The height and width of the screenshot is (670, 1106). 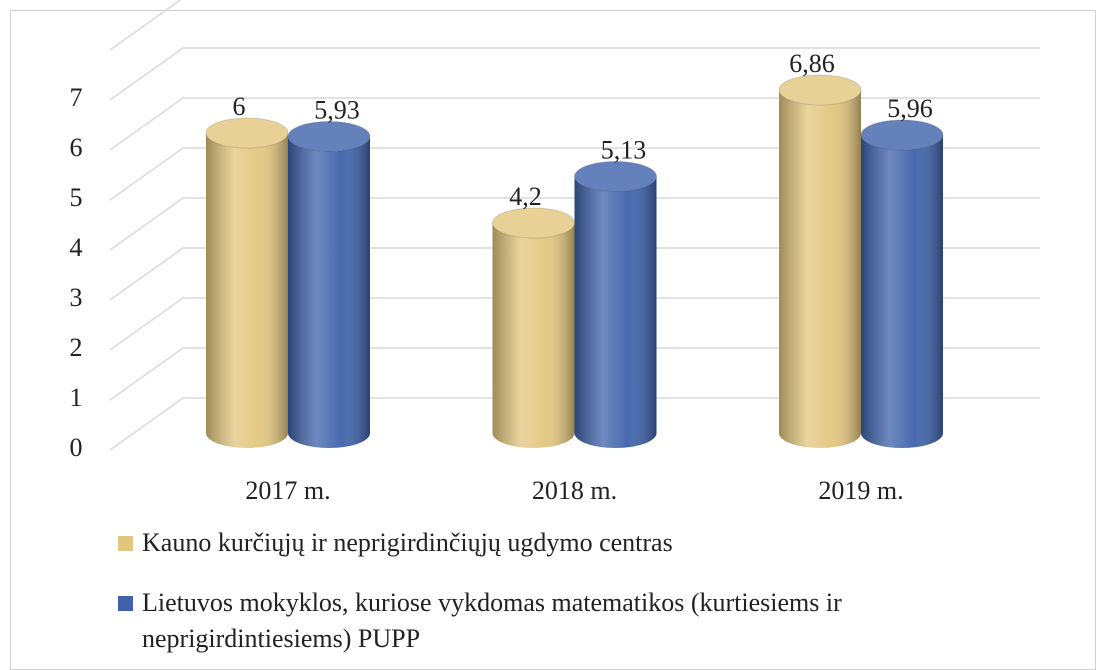 I want to click on y-tick-label: 3, so click(x=76, y=297).